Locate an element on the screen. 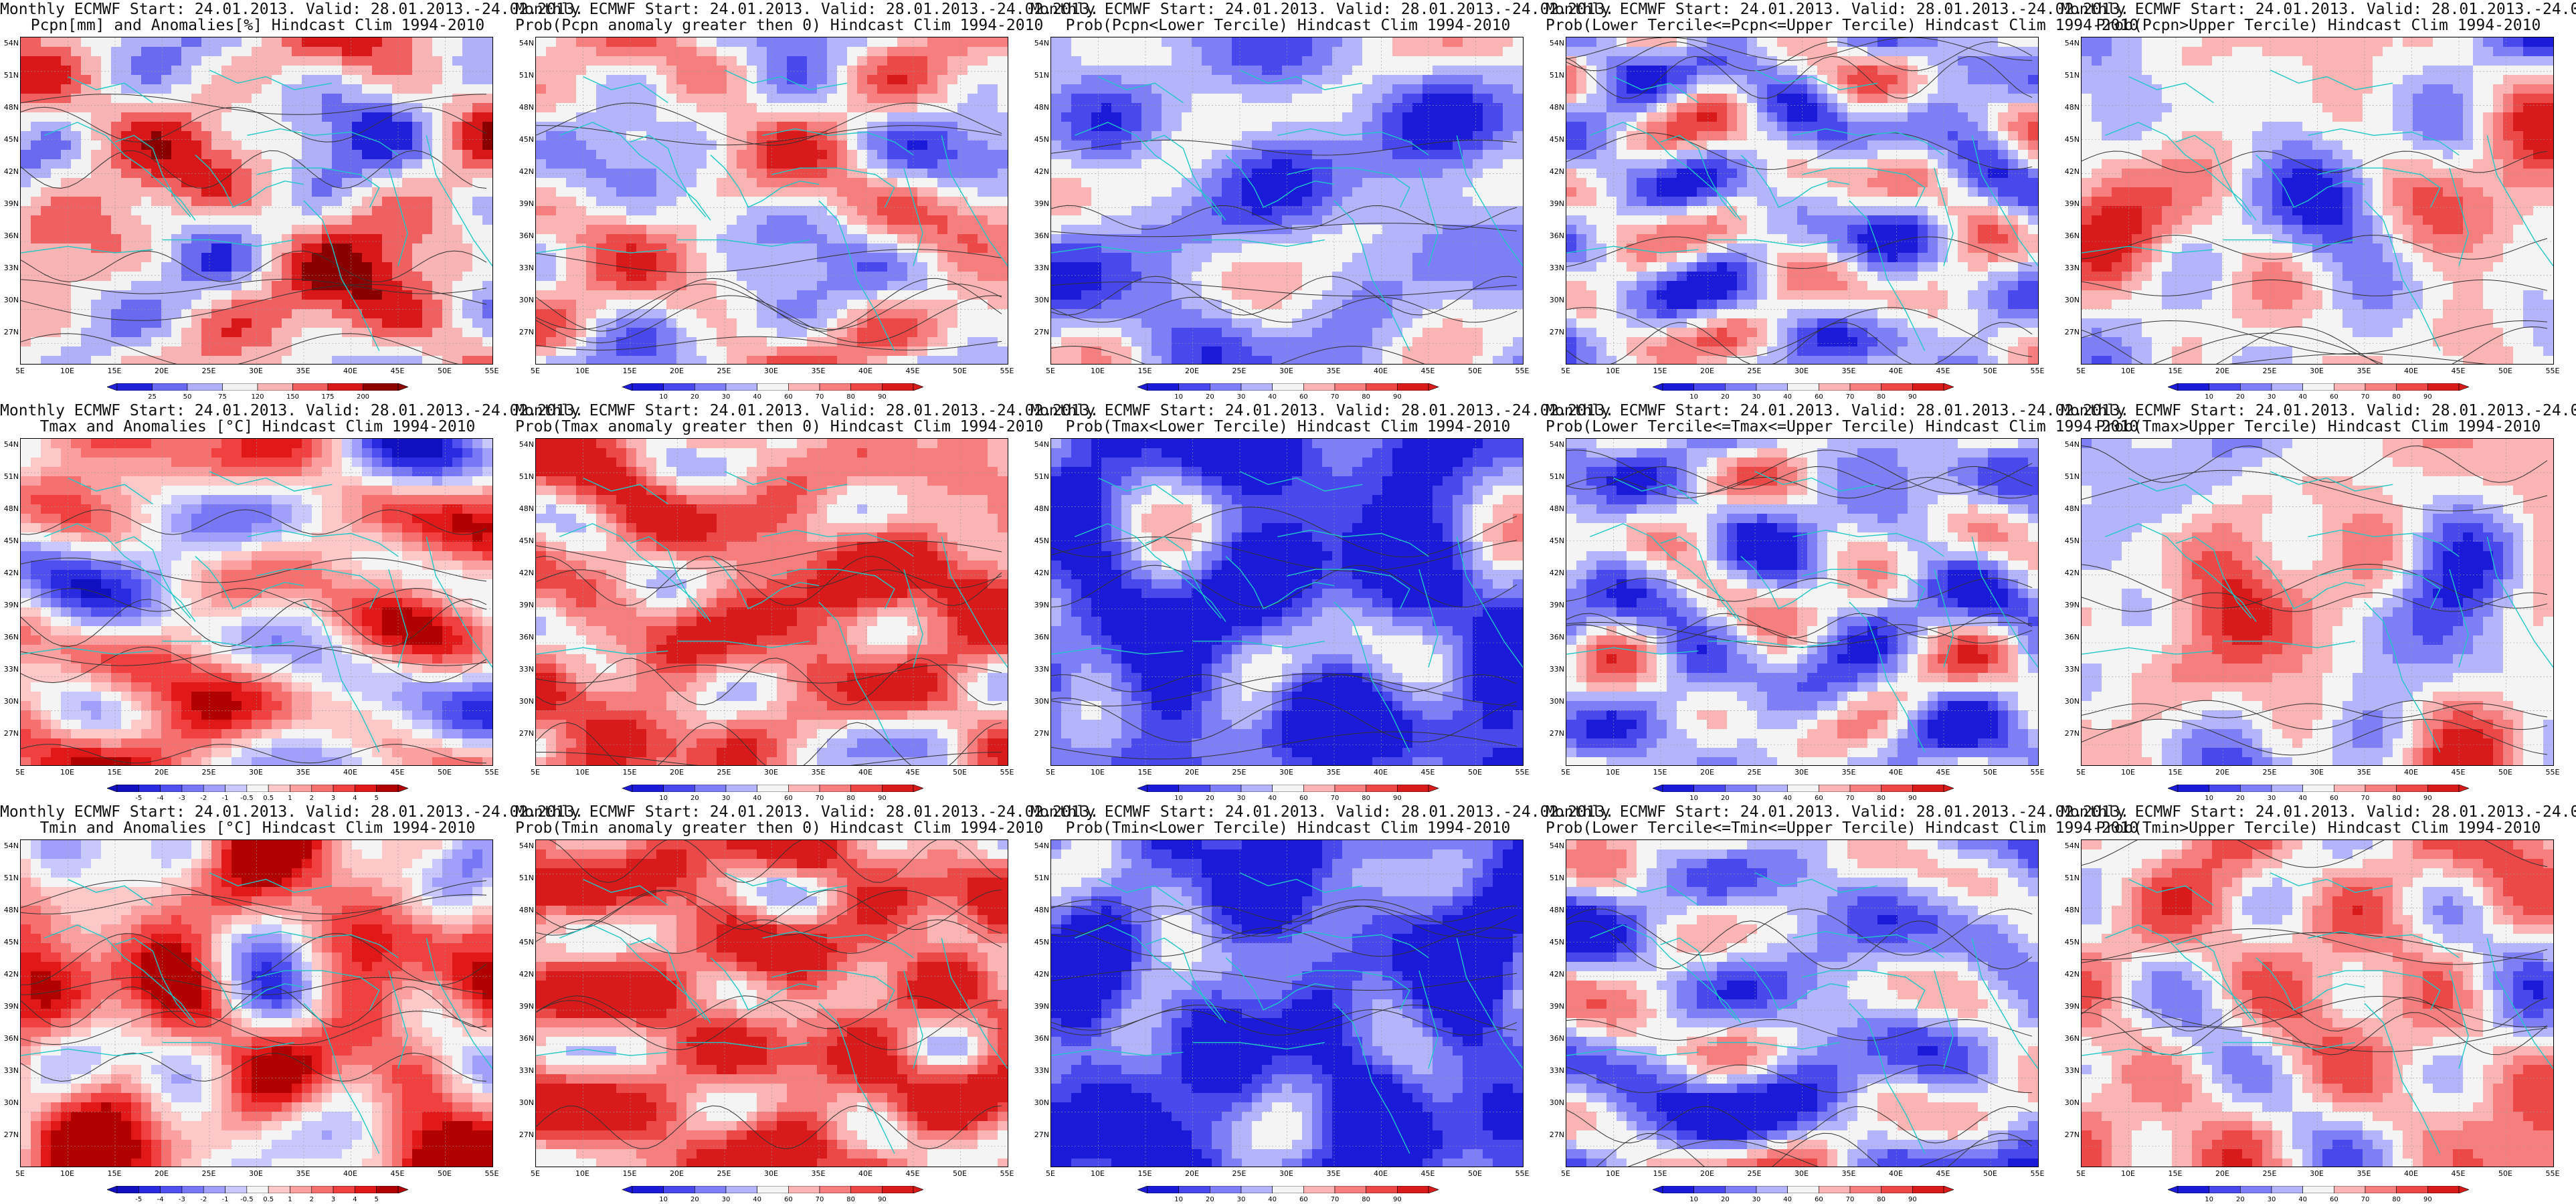 The image size is (2576, 1204). longitude-label: 45E is located at coordinates (1428, 371).